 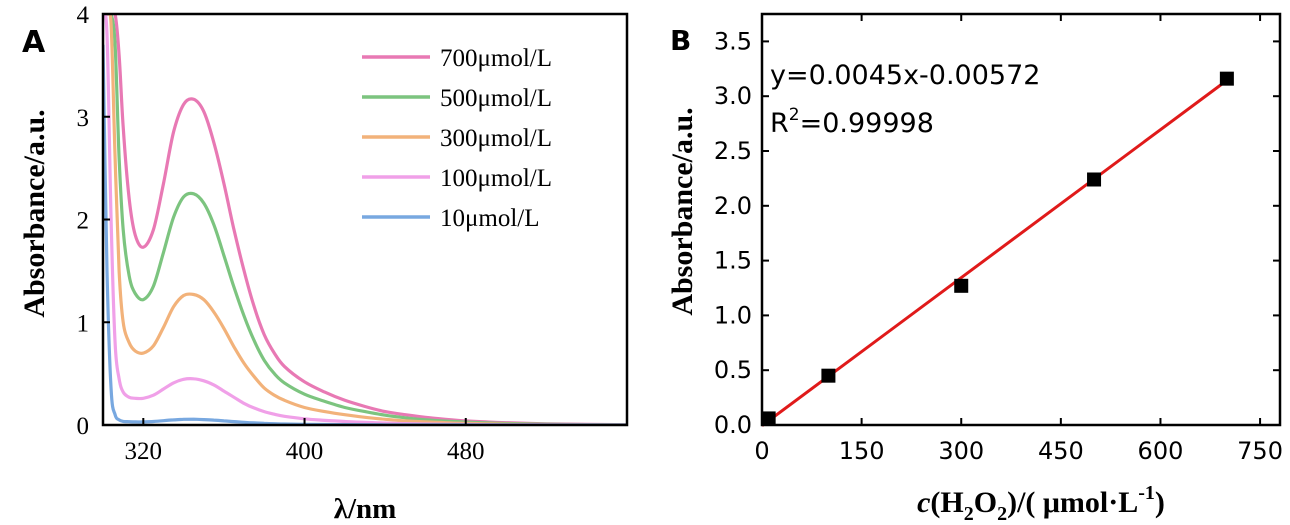 I want to click on legend-label-4: 10μmol/L, so click(x=490, y=218).